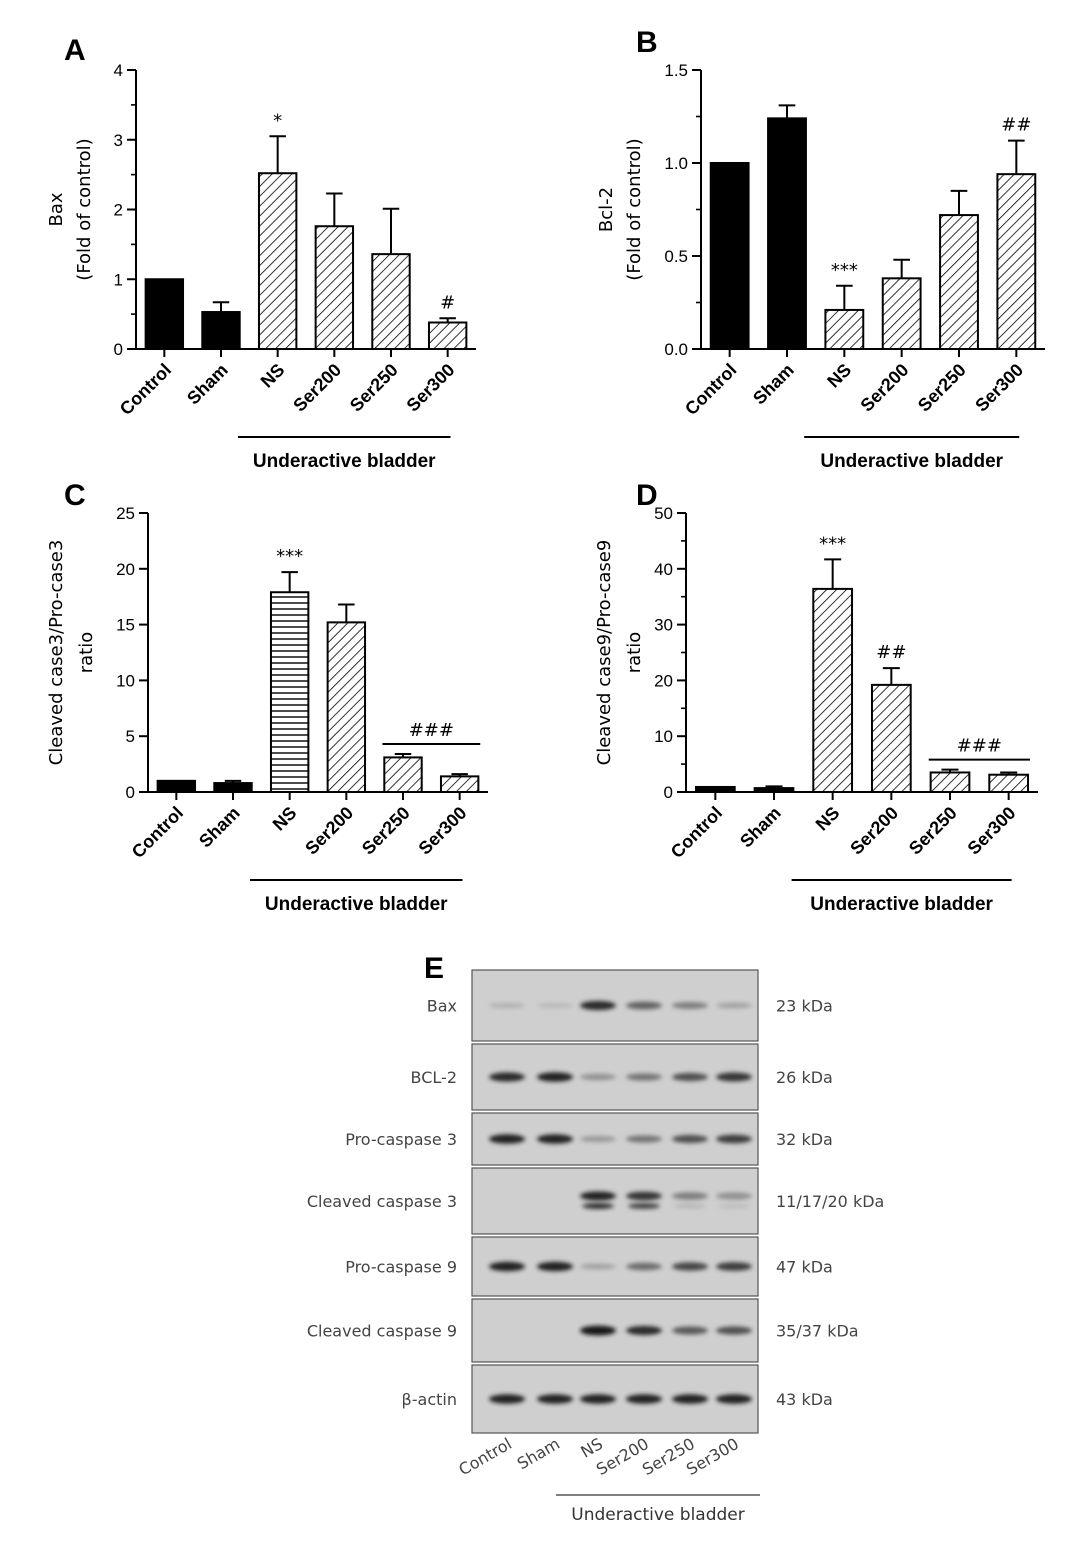 This screenshot has height=1568, width=1080. I want to click on blot-protein-label: Cleaved caspase 3, so click(382, 1201).